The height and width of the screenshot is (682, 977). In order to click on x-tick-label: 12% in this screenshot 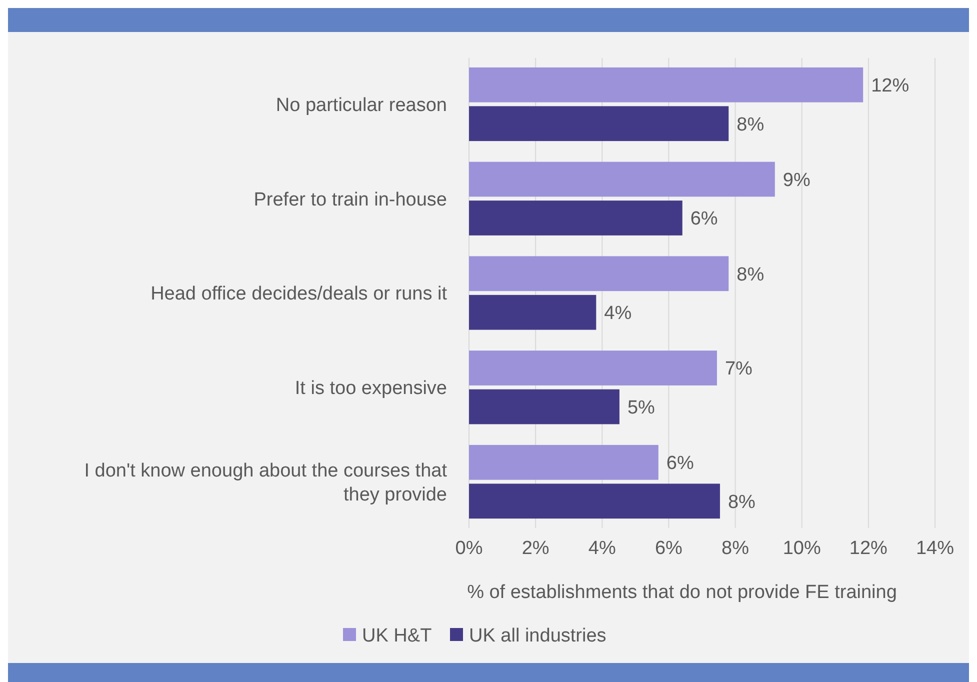, I will do `click(868, 548)`.